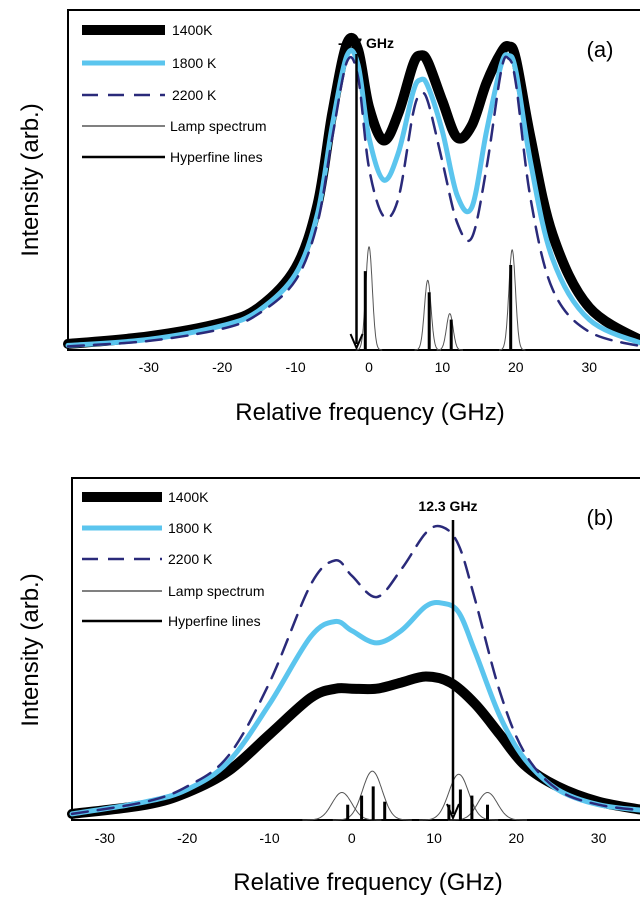 The height and width of the screenshot is (900, 640). What do you see at coordinates (600, 49) in the screenshot?
I see `panel-label: (a)` at bounding box center [600, 49].